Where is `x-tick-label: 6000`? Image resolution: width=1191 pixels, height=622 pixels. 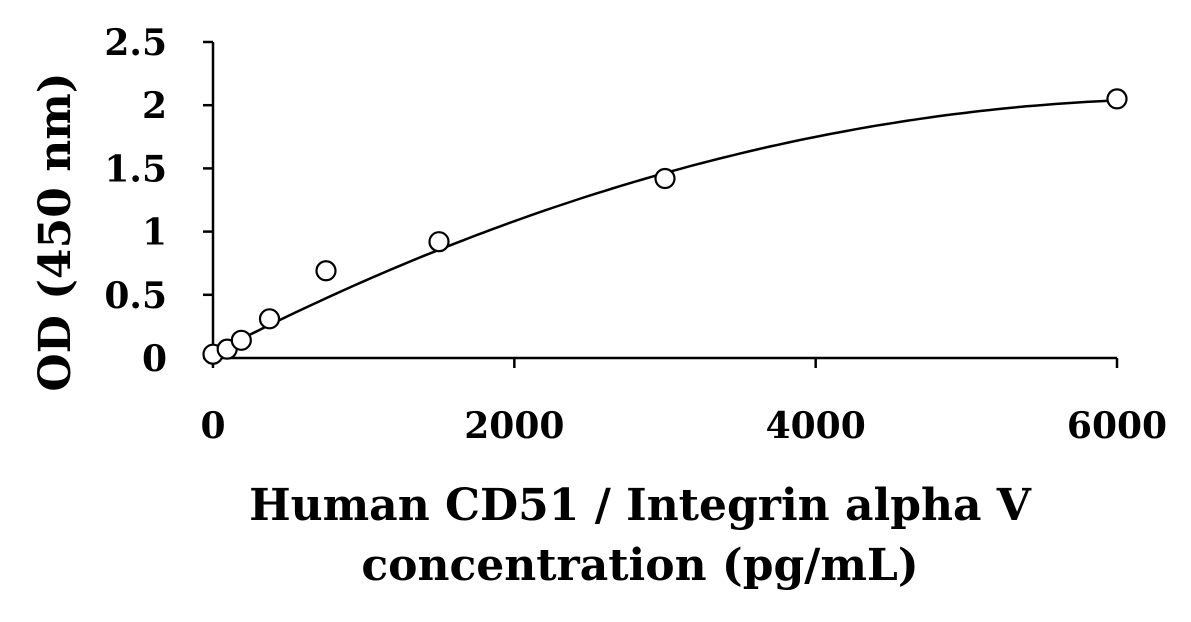
x-tick-label: 6000 is located at coordinates (1117, 426).